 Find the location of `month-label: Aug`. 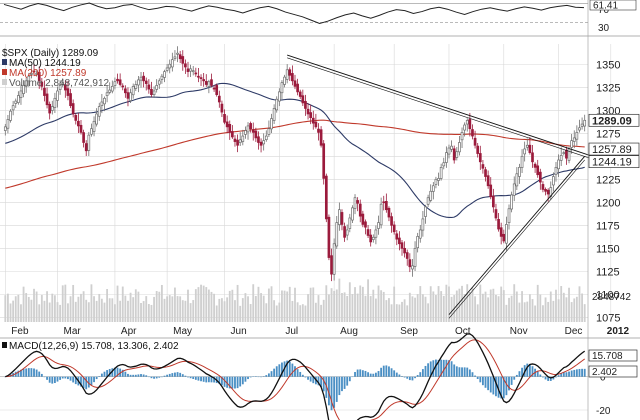

month-label: Aug is located at coordinates (349, 331).